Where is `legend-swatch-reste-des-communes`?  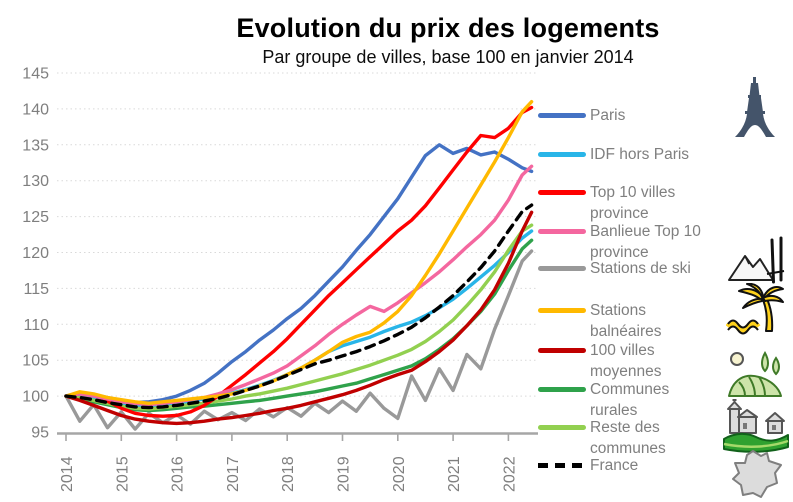 legend-swatch-reste-des-communes is located at coordinates (562, 427).